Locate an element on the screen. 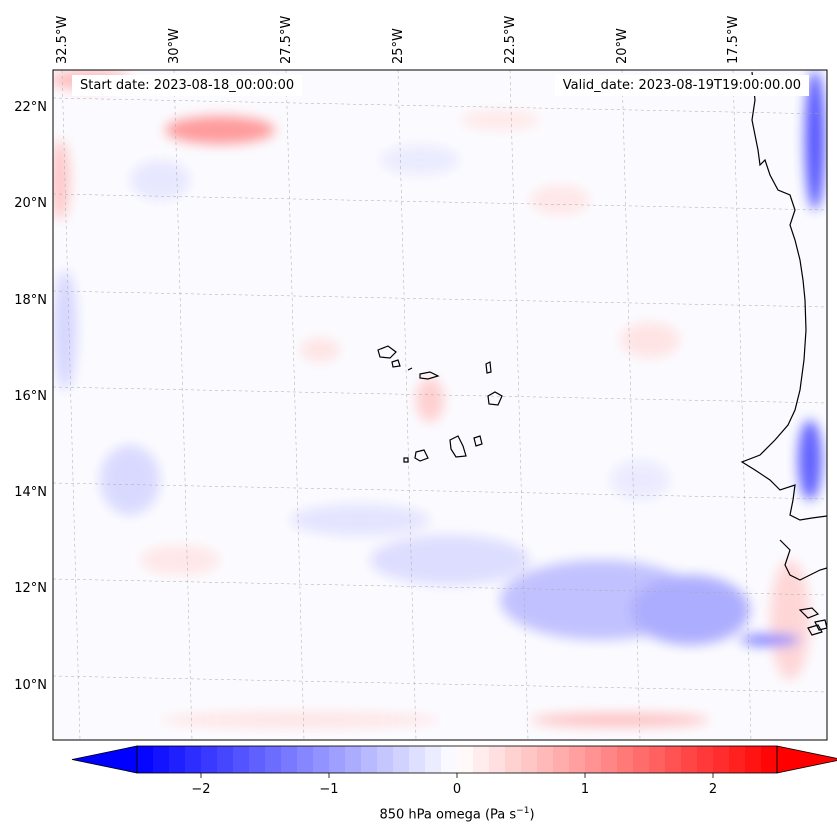 The width and height of the screenshot is (837, 839). lon-tick-label: 20°W is located at coordinates (622, 46).